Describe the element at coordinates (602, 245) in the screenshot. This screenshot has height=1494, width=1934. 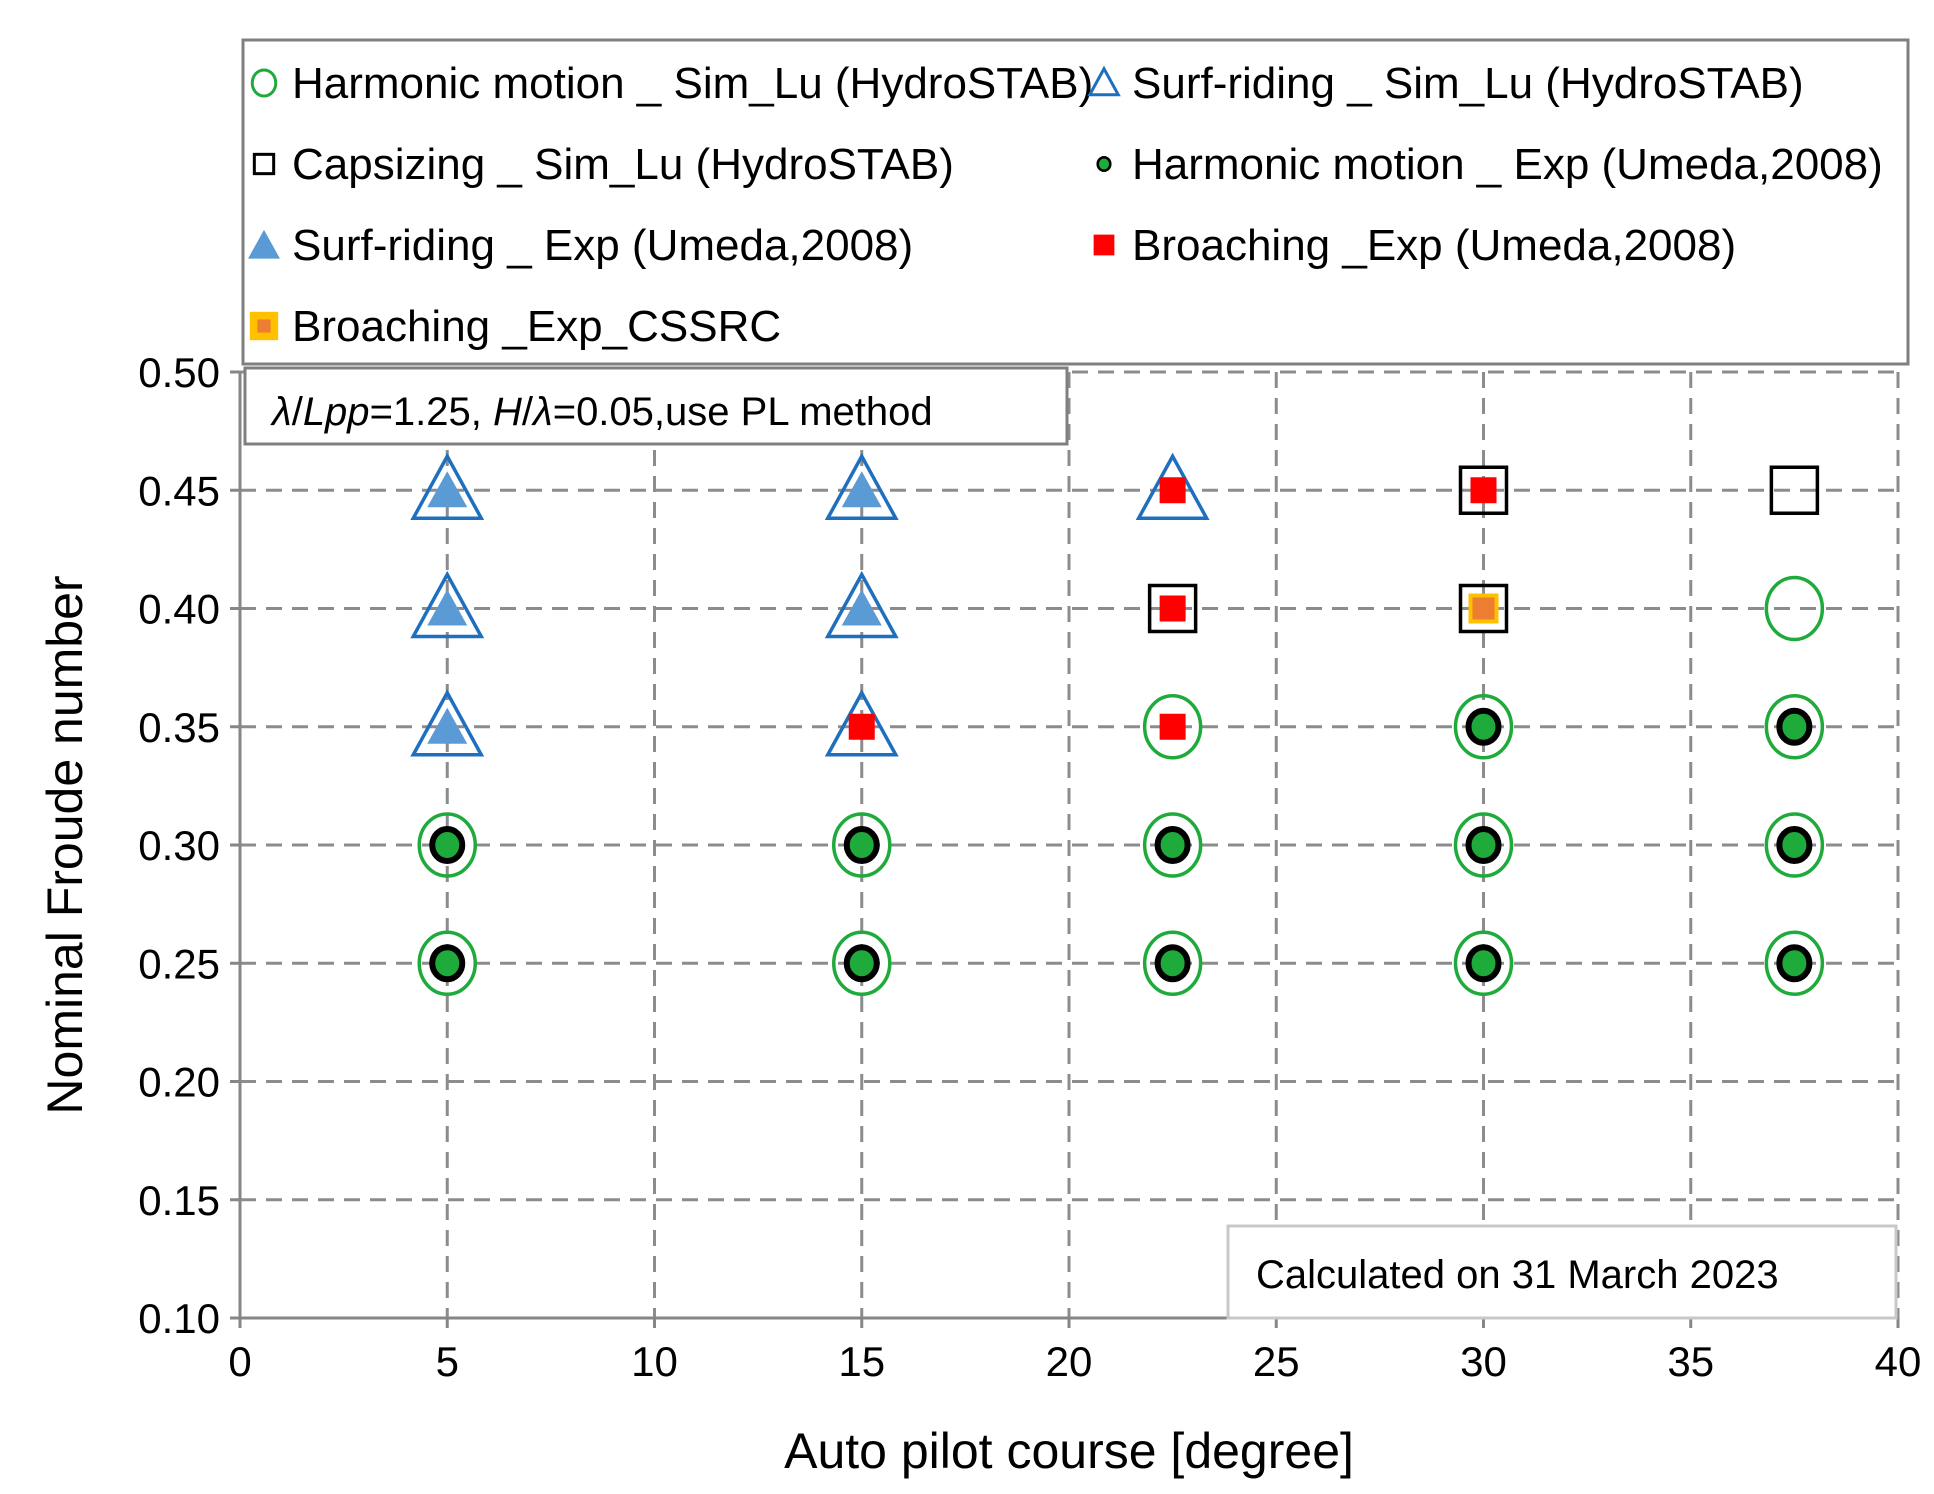
I see `legend-label: Surf-riding _ Exp (Umeda,2008)` at that location.